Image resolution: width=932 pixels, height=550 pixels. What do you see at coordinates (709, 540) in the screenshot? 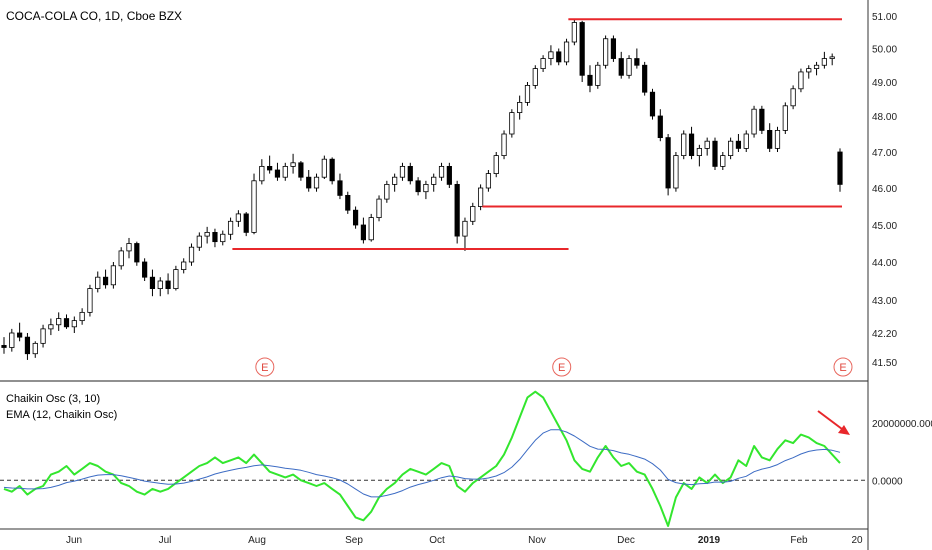
I see `time-tick-label: 2019` at bounding box center [709, 540].